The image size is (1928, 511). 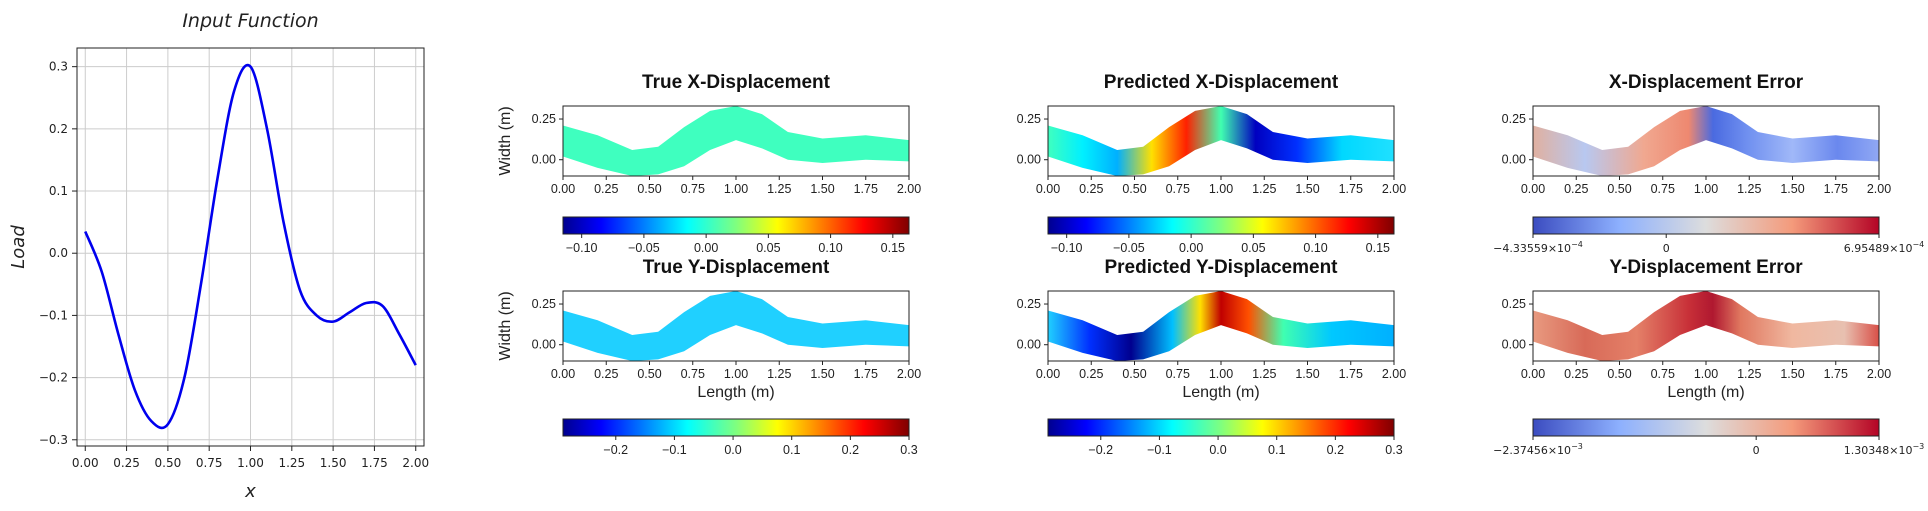 What do you see at coordinates (1393, 450) in the screenshot?
I see `colorbar-tick-label: 0.3` at bounding box center [1393, 450].